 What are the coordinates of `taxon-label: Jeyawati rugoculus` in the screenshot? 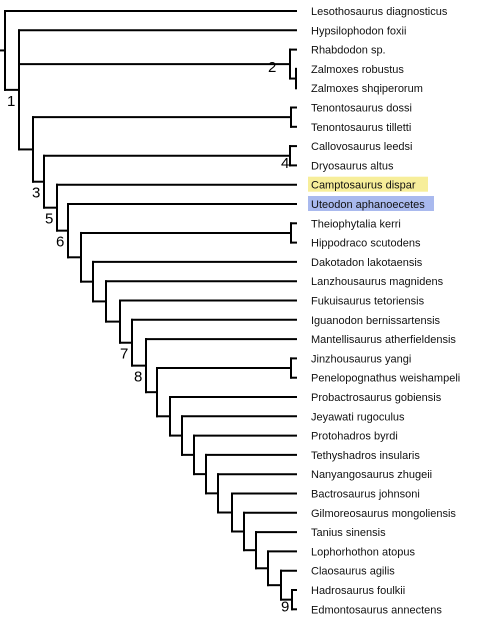 It's located at (358, 417).